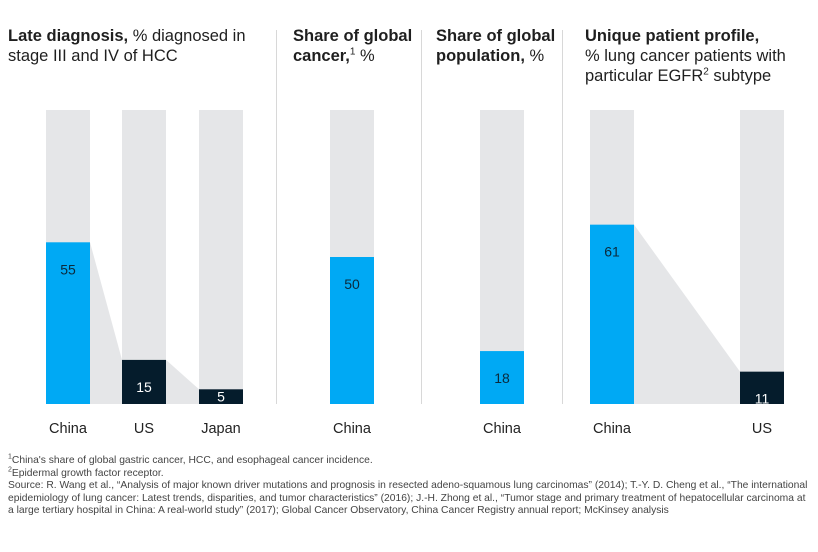 The width and height of the screenshot is (818, 552). I want to click on footnote-2: 2Epidermal growth factor receptor., so click(410, 473).